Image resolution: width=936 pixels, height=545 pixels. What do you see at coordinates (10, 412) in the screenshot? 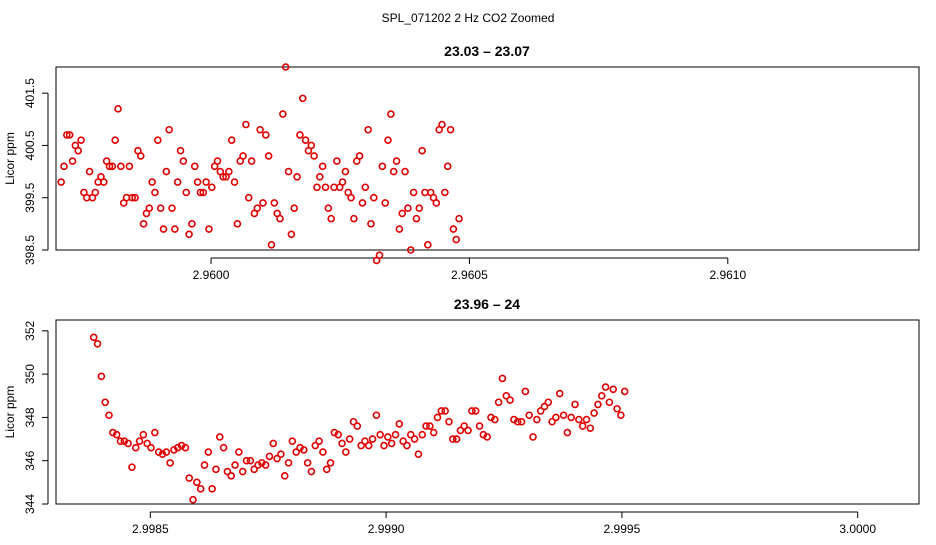
I see `panel-bottom-ylabel: Licor ppm` at bounding box center [10, 412].